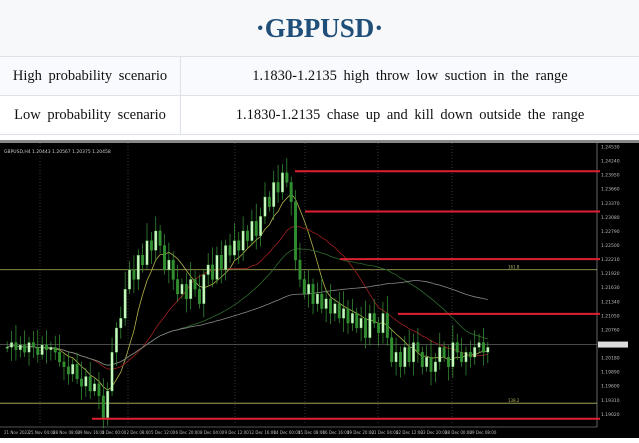  Describe the element at coordinates (139, 432) in the screenshot. I see `x-tick-label: 2 Dec 08:00` at that location.